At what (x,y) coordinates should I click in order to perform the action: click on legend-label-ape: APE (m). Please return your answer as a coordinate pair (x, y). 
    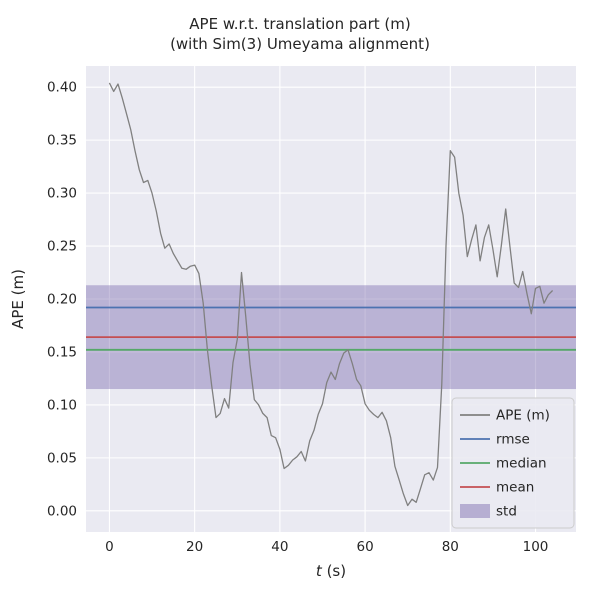
    Looking at the image, I should click on (523, 416).